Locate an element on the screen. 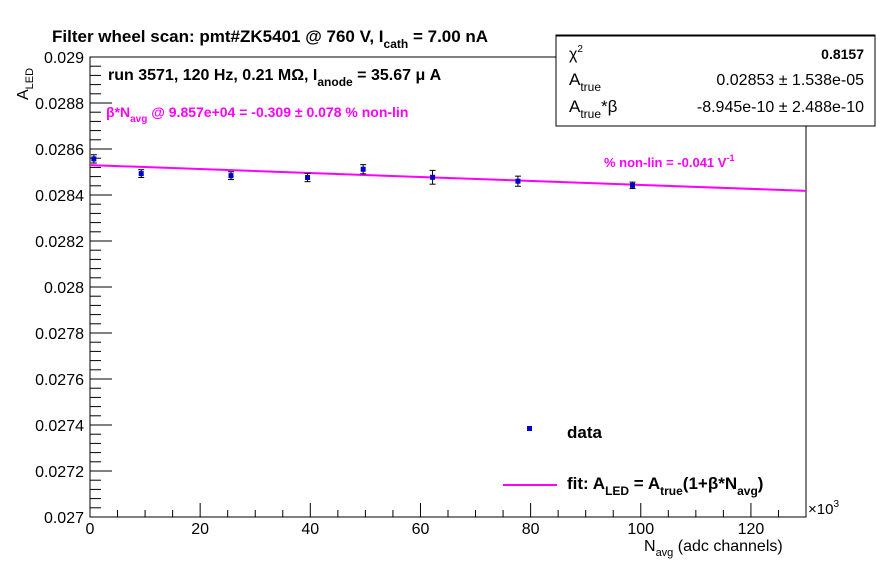 Image resolution: width=896 pixels, height=577 pixels. y-tick-label: 0.027 is located at coordinates (64, 518).